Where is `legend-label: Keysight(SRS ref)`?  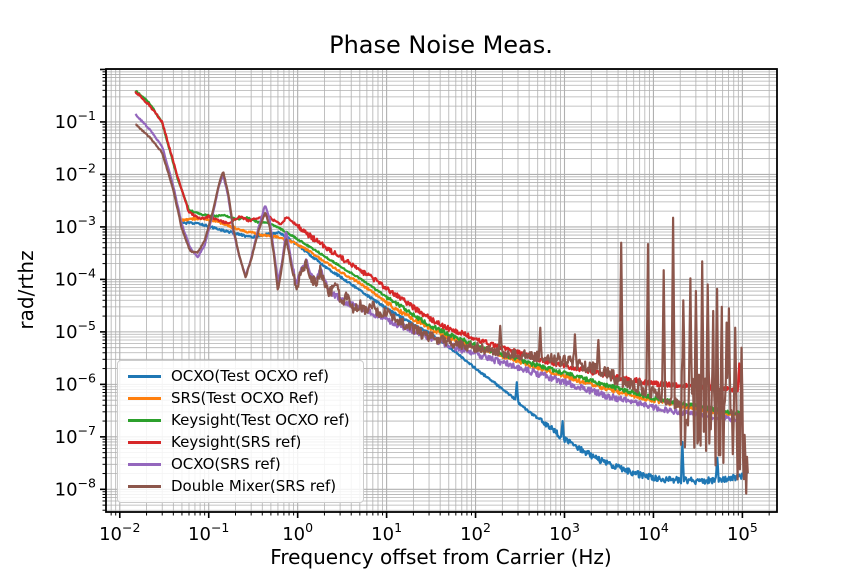
legend-label: Keysight(SRS ref) is located at coordinates (236, 442).